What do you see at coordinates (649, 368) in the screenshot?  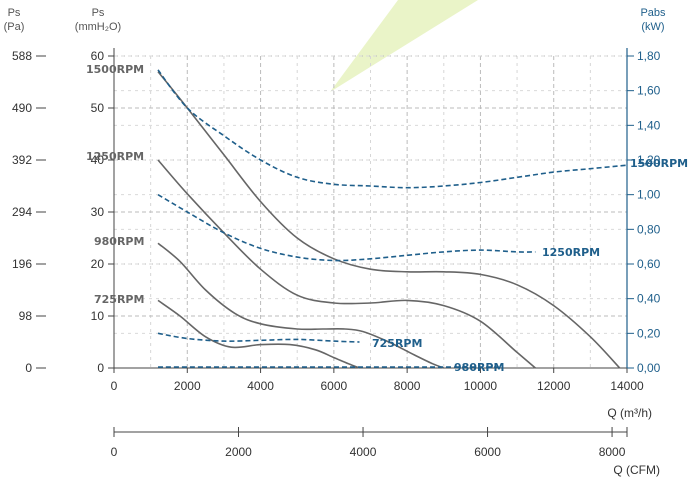 I see `yright-tick-0,00: 0,00` at bounding box center [649, 368].